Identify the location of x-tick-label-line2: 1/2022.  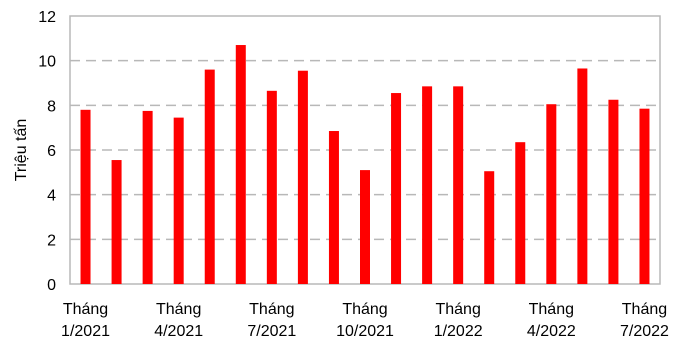
(458, 331).